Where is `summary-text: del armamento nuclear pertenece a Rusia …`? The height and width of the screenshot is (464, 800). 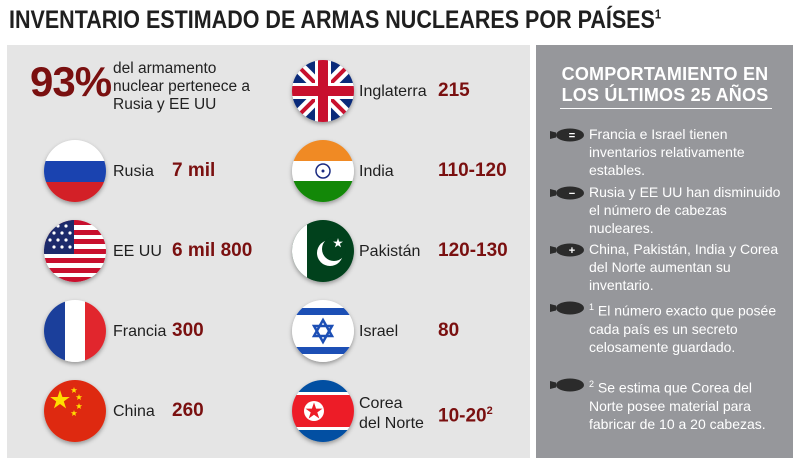
summary-text: del armamento nuclear pertenece a Rusia … is located at coordinates (182, 86).